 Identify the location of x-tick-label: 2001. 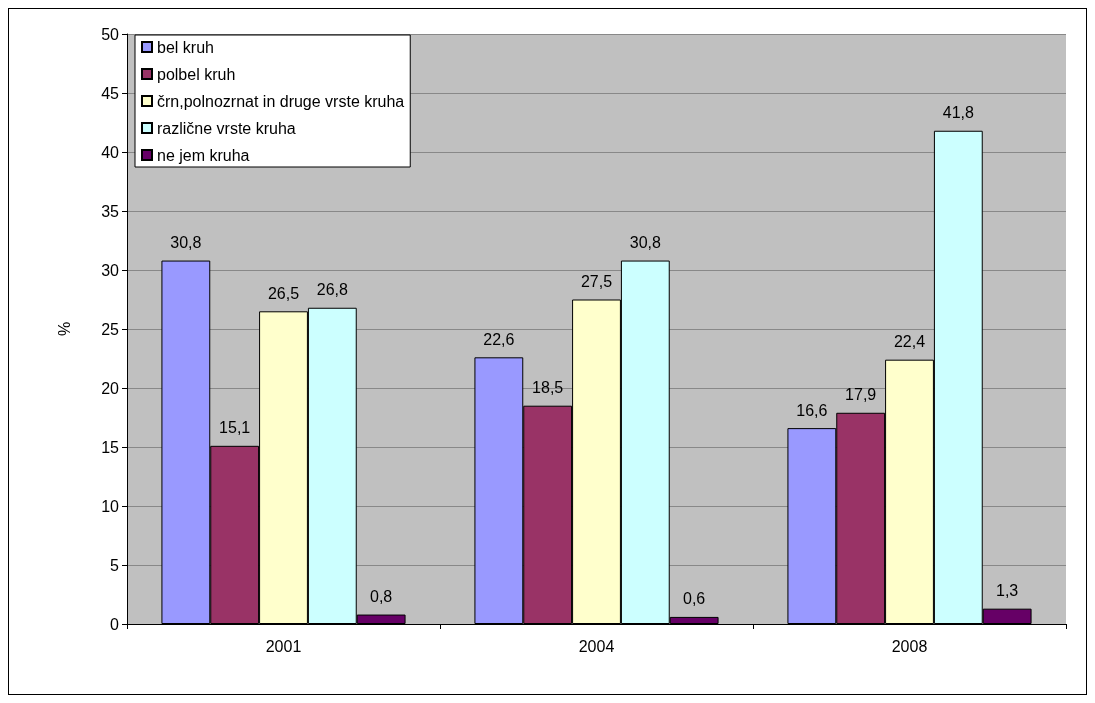
(283, 646).